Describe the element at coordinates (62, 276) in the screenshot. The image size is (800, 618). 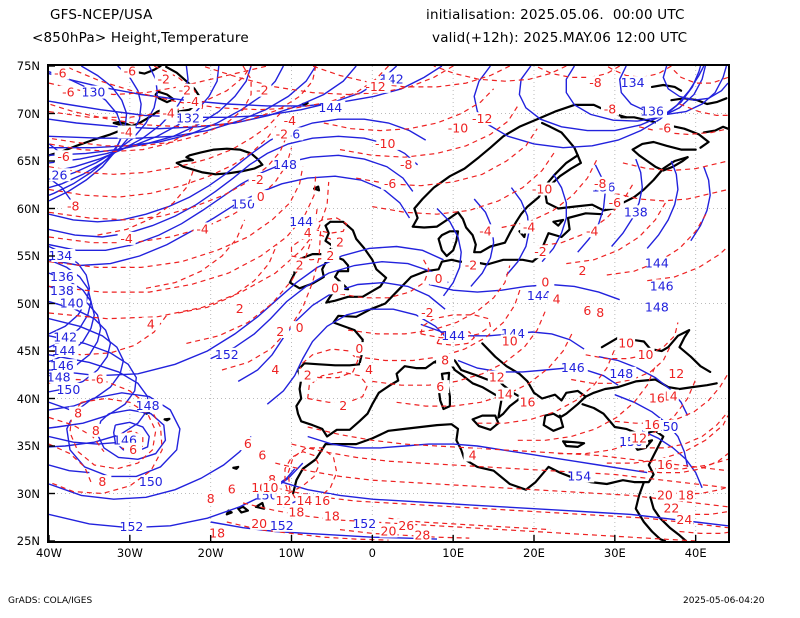
I see `svg-text: 136` at that location.